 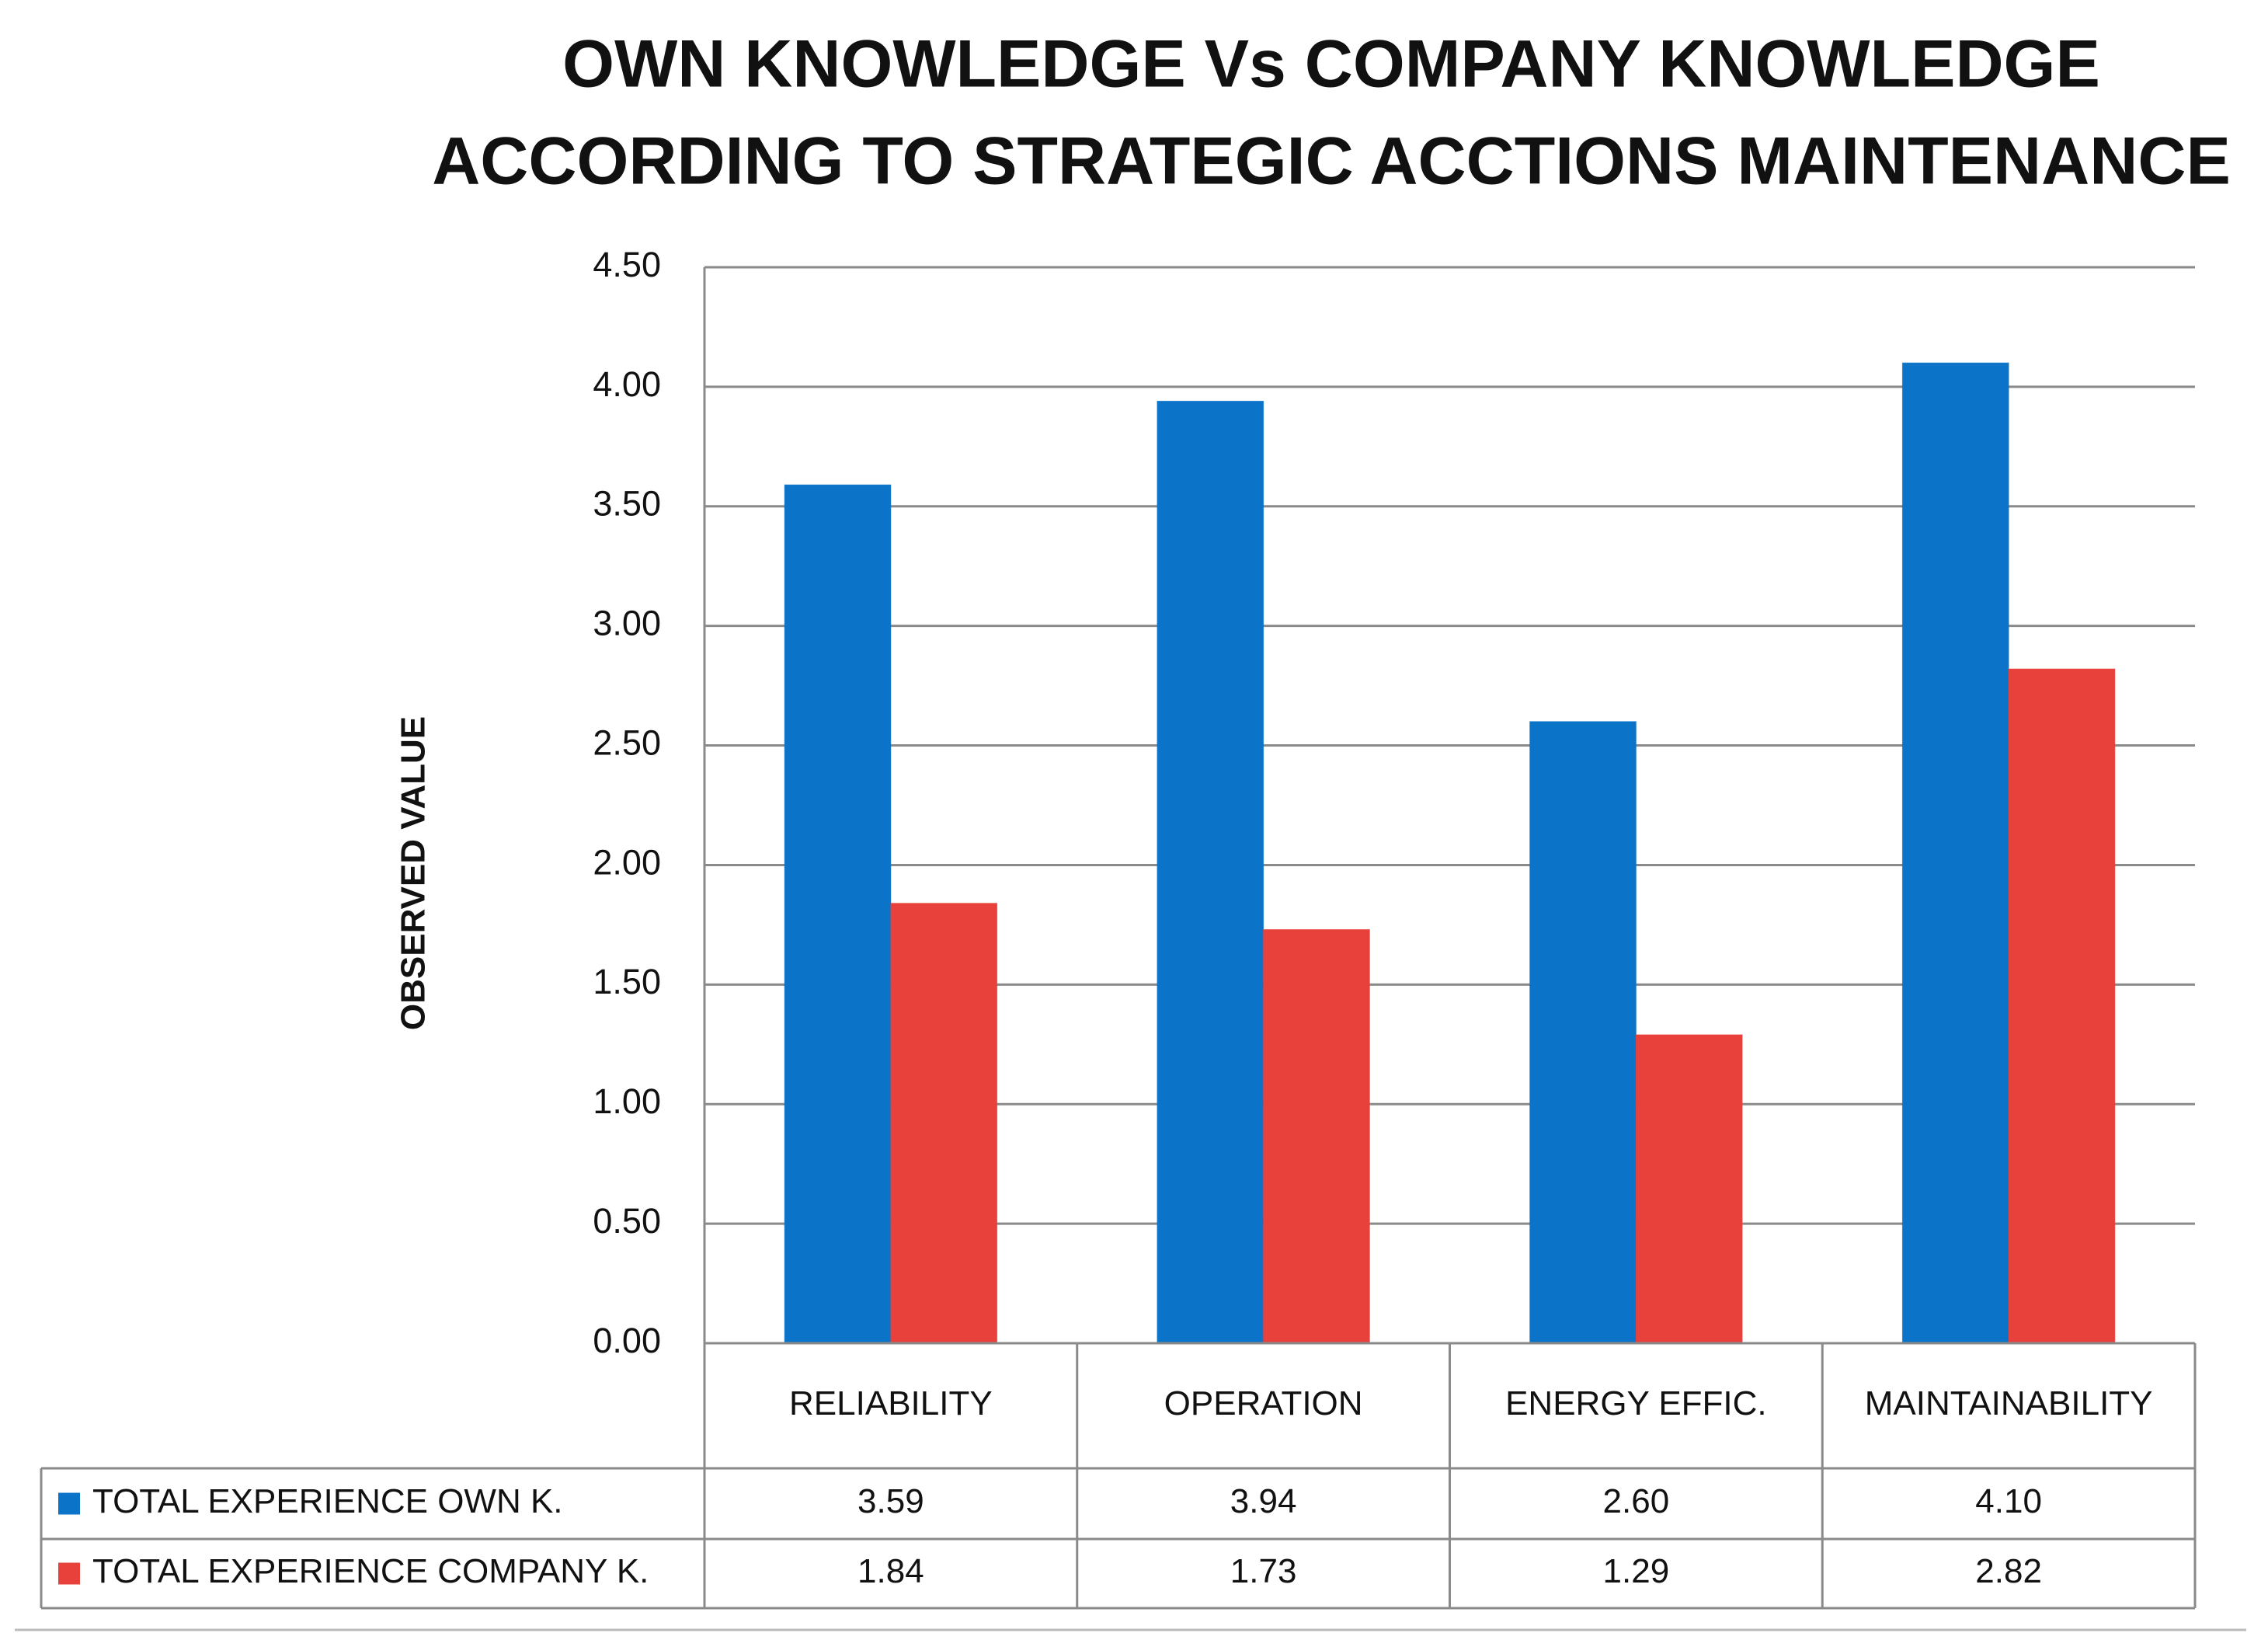 I want to click on value-label: 1.29, so click(x=1636, y=1571).